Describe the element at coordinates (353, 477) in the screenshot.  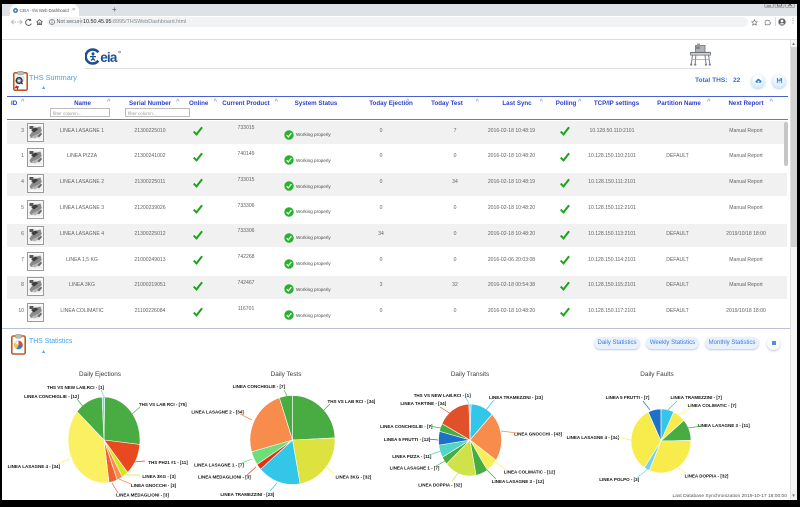
I see `svg-text: LINEA 3KG - [32]` at that location.